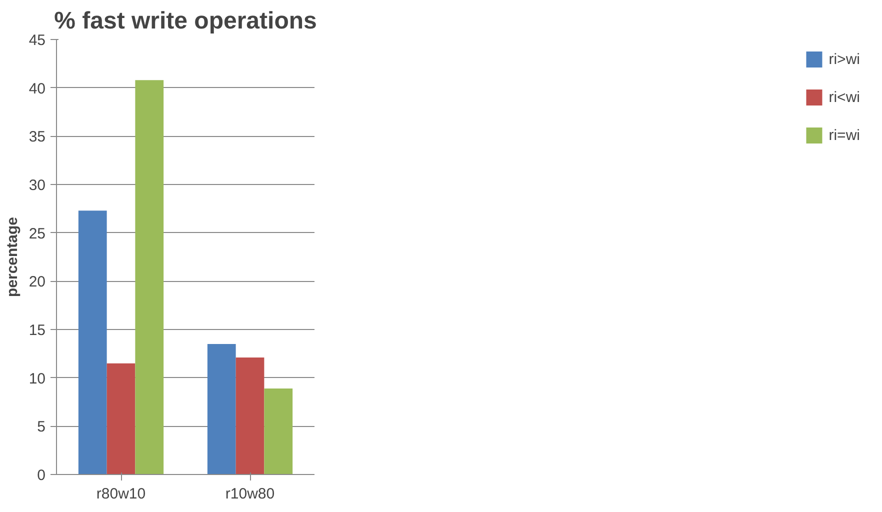 This screenshot has height=512, width=882. What do you see at coordinates (37, 137) in the screenshot?
I see `y-tick-label: 35` at bounding box center [37, 137].